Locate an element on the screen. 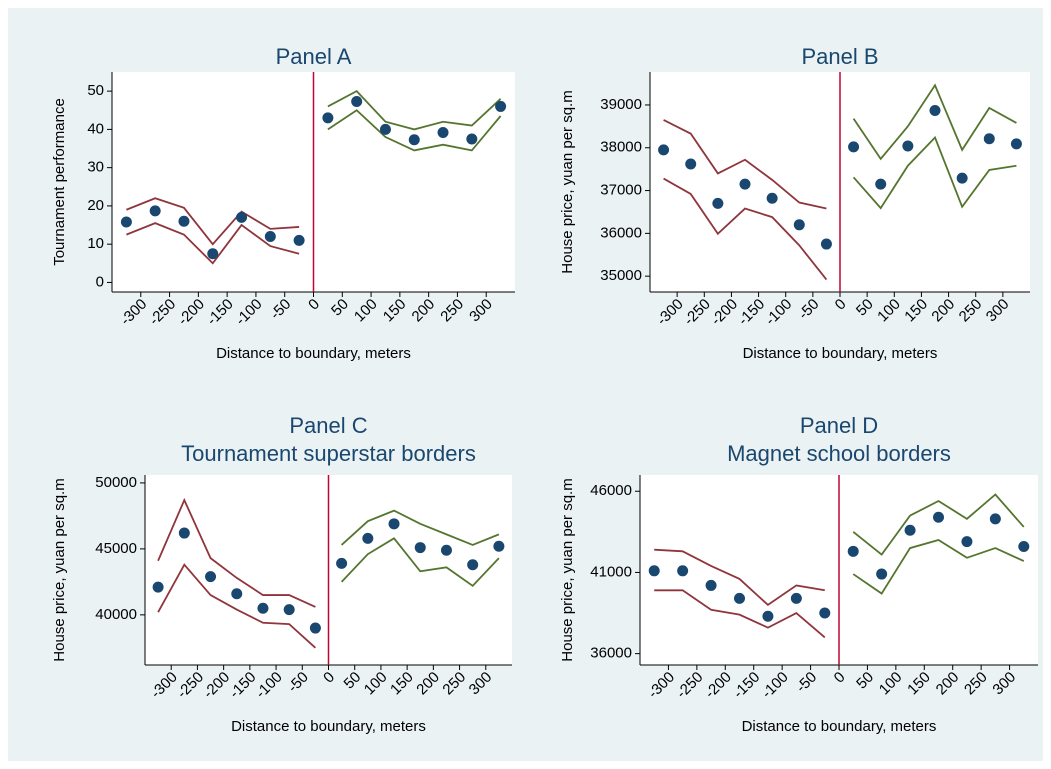 This screenshot has width=1051, height=769. chart-title: Panel C is located at coordinates (328, 425).